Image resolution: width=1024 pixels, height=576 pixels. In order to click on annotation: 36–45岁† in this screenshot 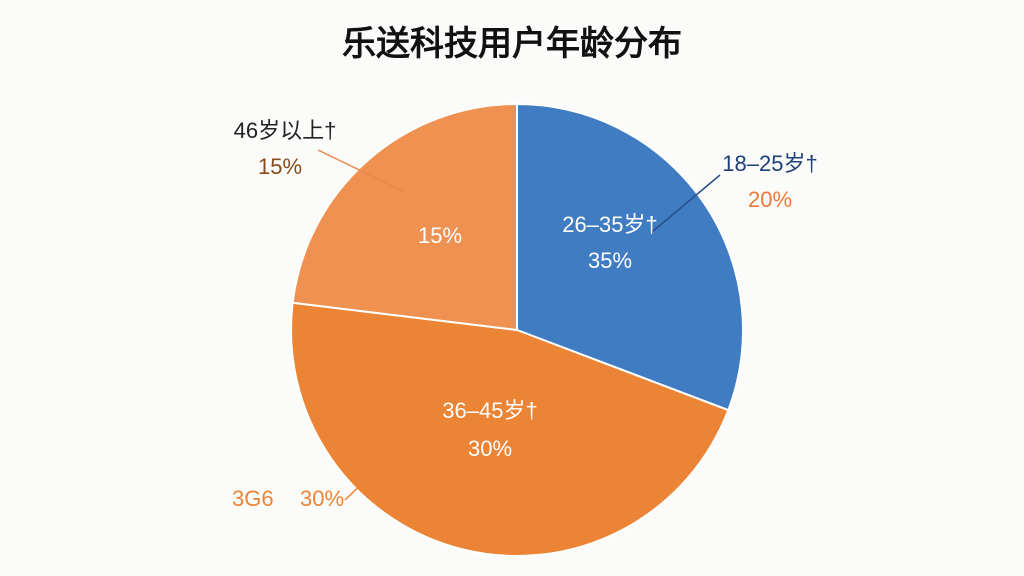, I will do `click(489, 410)`.